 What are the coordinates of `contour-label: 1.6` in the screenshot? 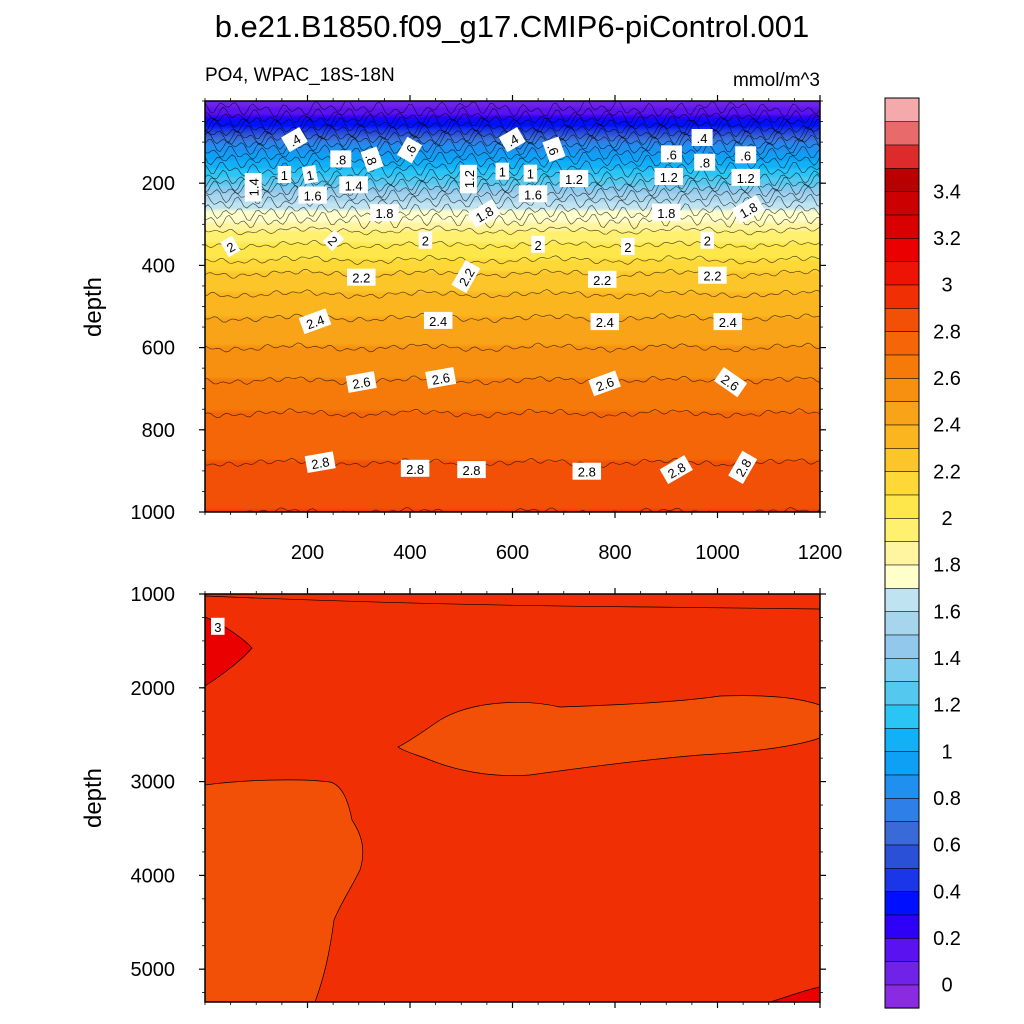 It's located at (312, 195).